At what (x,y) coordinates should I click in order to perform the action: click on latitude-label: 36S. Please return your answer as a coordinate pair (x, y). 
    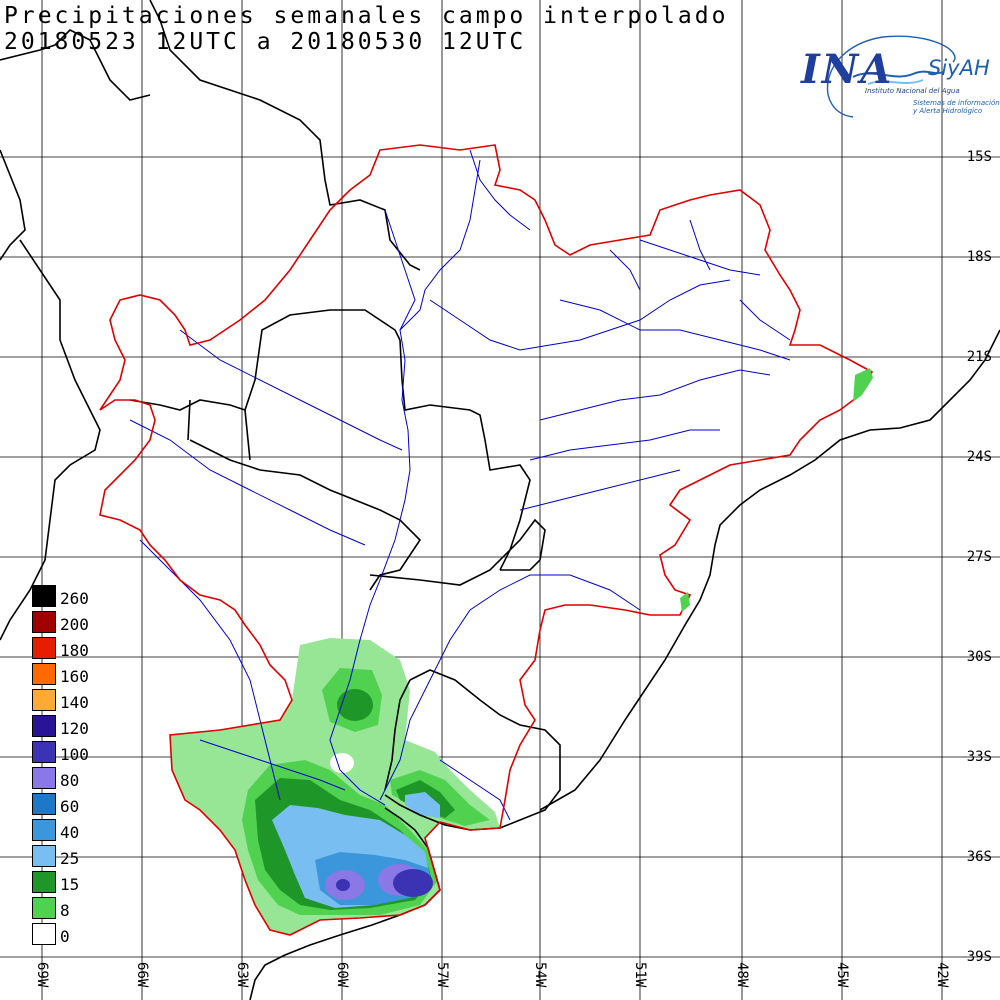
    Looking at the image, I should click on (979, 857).